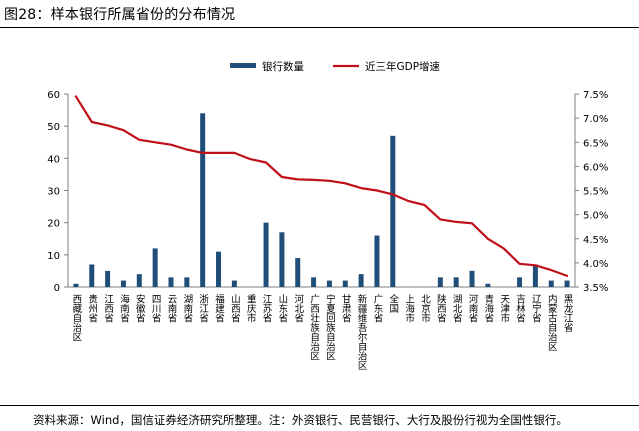 This screenshot has height=431, width=639. What do you see at coordinates (251, 308) in the screenshot?
I see `category-label: 重庆市` at bounding box center [251, 308].